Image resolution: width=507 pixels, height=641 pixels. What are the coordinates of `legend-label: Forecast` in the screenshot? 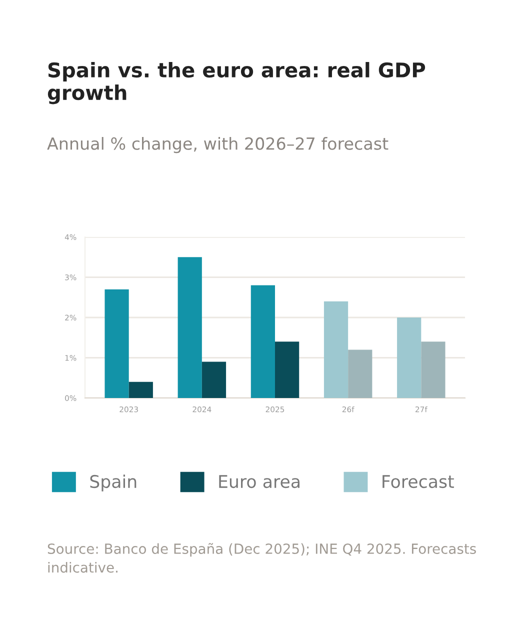 It's located at (418, 481).